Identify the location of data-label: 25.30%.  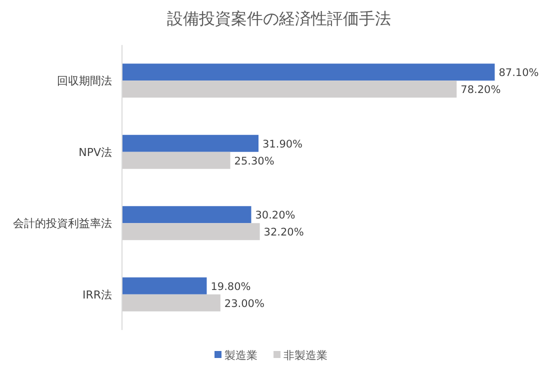
(254, 161).